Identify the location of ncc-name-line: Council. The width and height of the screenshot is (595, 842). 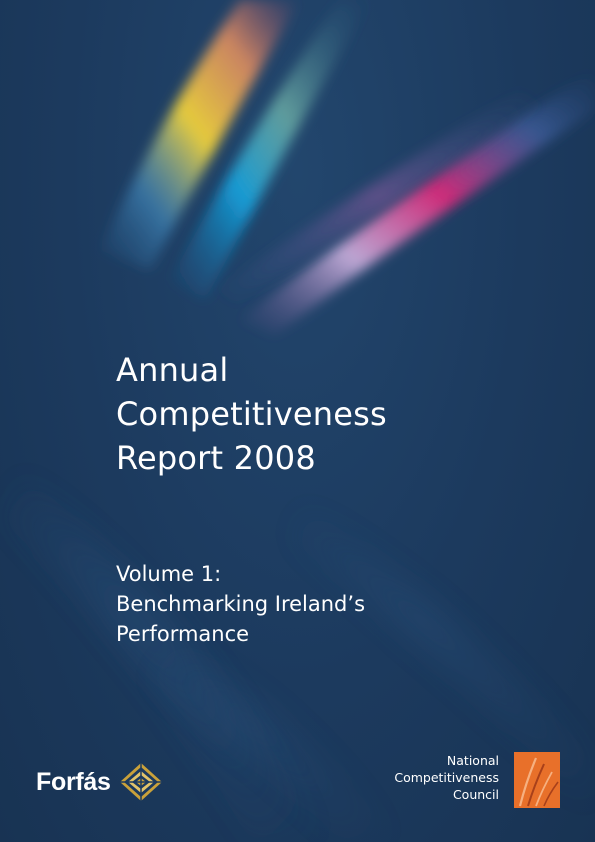
(475, 794).